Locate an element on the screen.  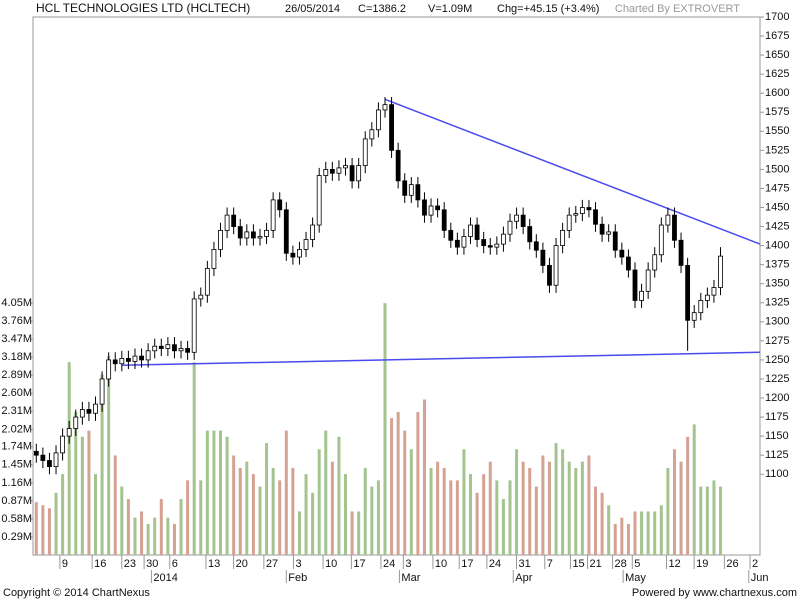
month-label: Mar is located at coordinates (410, 578).